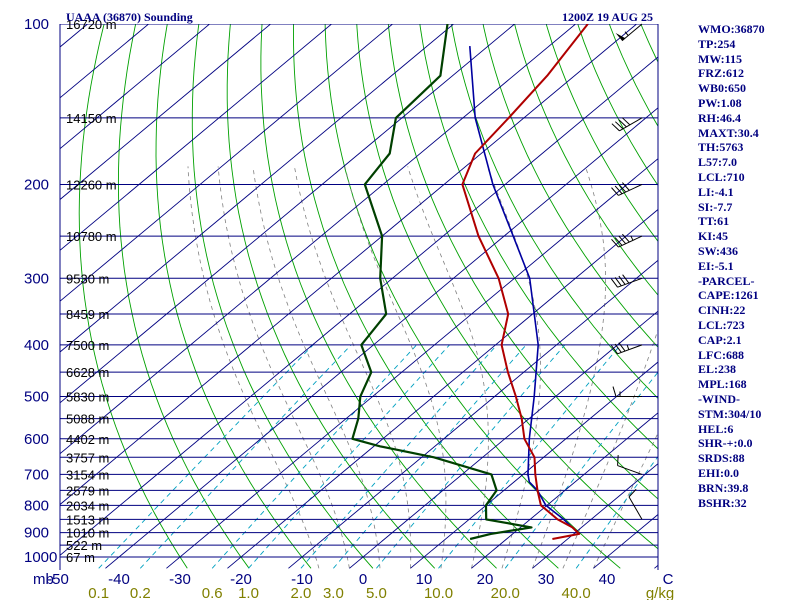 The width and height of the screenshot is (800, 600). Describe the element at coordinates (87, 314) in the screenshot. I see `height-label: 8459 m` at that location.